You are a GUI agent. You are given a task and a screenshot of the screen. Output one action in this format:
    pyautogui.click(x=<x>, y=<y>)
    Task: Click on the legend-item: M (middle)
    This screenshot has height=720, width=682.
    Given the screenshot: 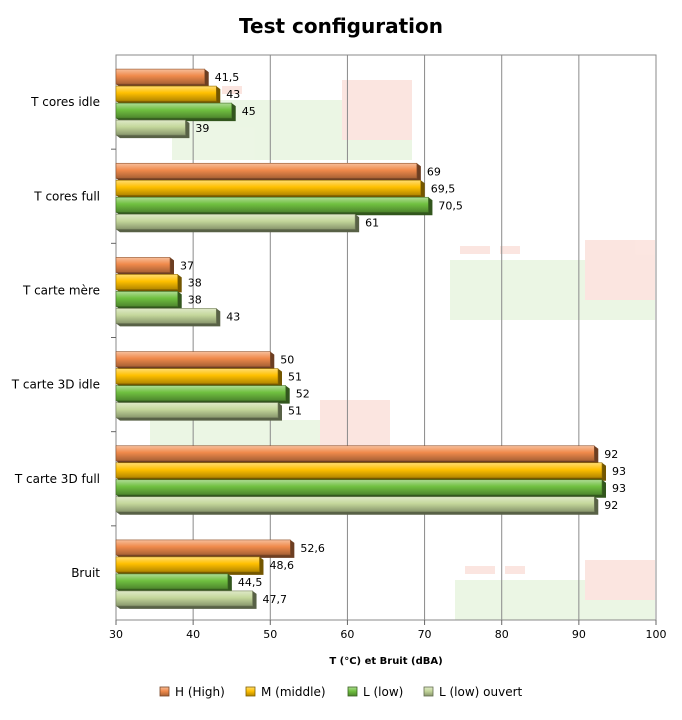 What is the action you would take?
    pyautogui.click(x=285, y=692)
    